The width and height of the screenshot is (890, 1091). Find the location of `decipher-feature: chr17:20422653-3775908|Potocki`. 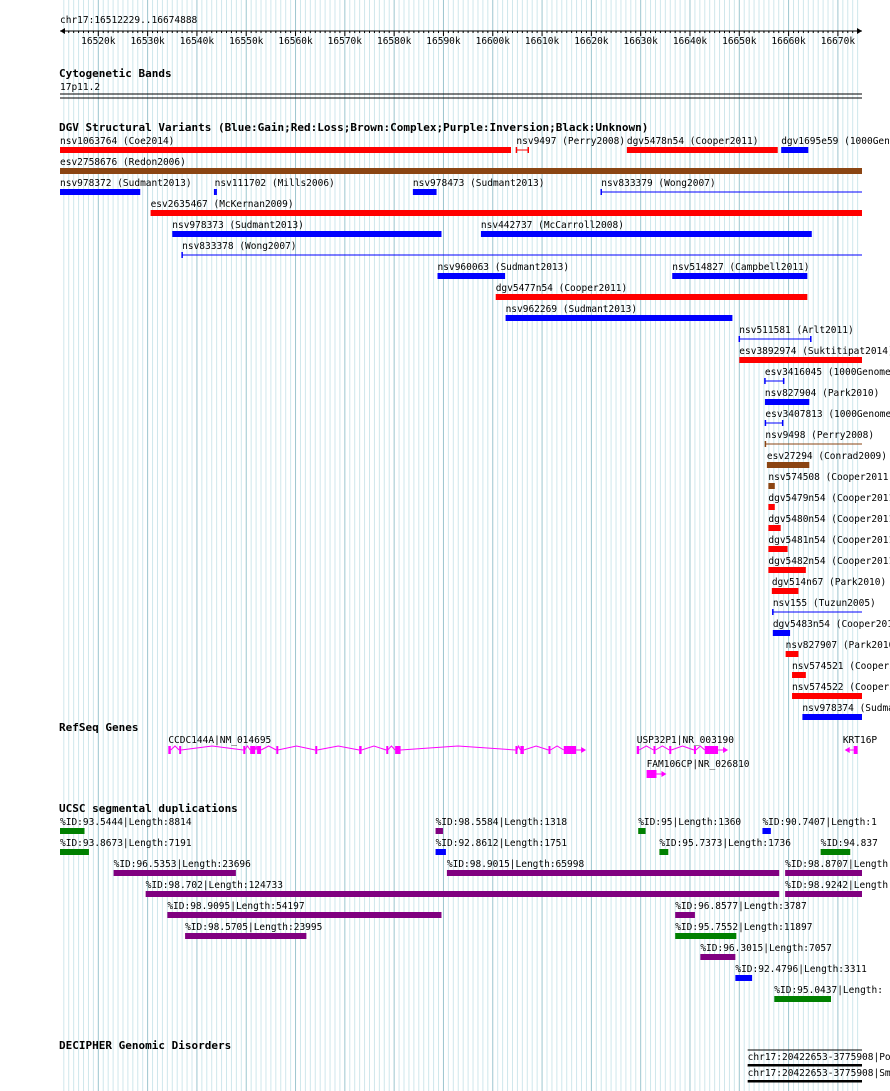

decipher-feature: chr17:20422653-3775908|Potocki is located at coordinates (818, 1058).